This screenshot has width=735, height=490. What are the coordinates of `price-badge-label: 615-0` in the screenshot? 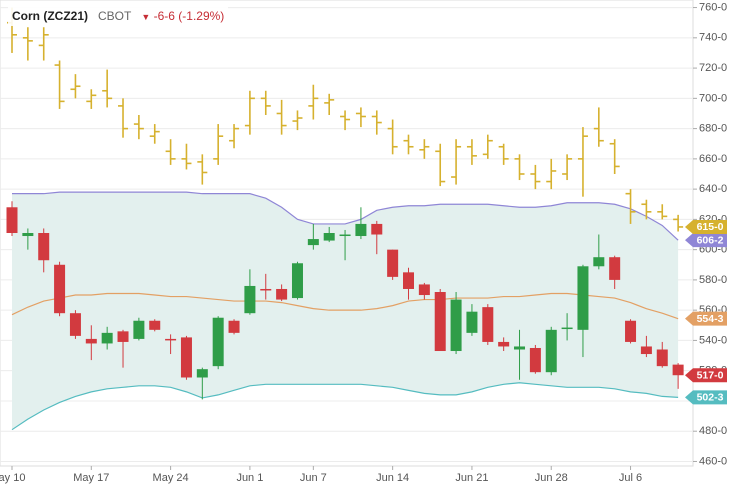 It's located at (710, 227).